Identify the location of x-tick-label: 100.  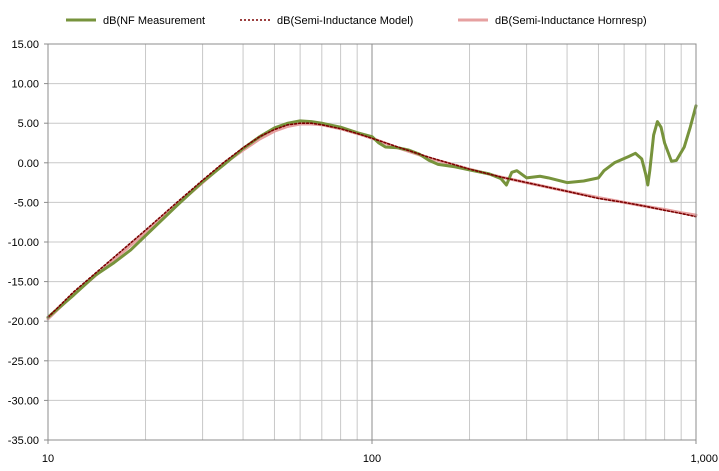
(372, 459).